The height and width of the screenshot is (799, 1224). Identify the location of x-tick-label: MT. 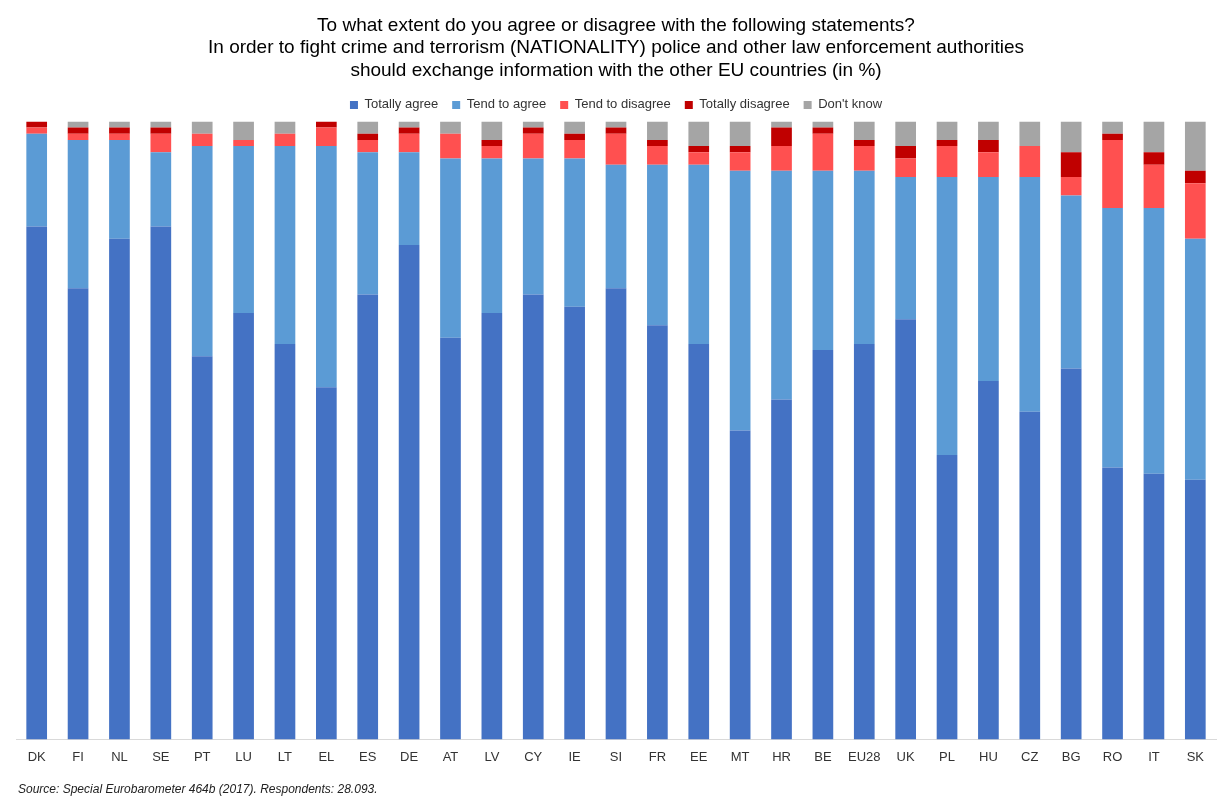
(740, 756).